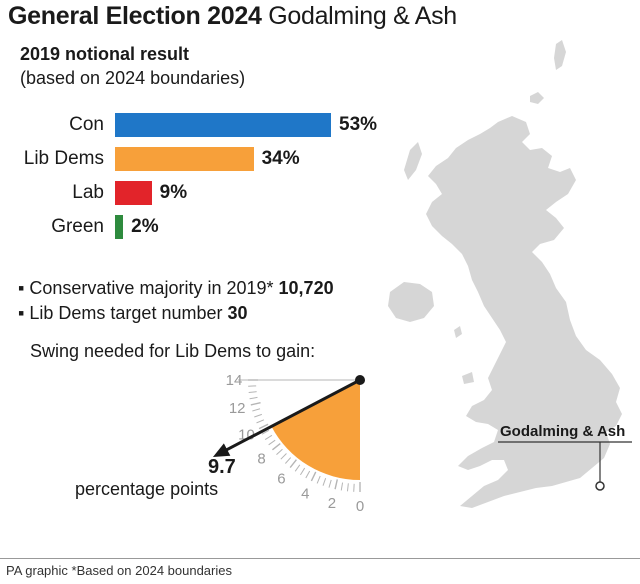  Describe the element at coordinates (458, 332) in the screenshot. I see `isle-of-man-shape` at that location.